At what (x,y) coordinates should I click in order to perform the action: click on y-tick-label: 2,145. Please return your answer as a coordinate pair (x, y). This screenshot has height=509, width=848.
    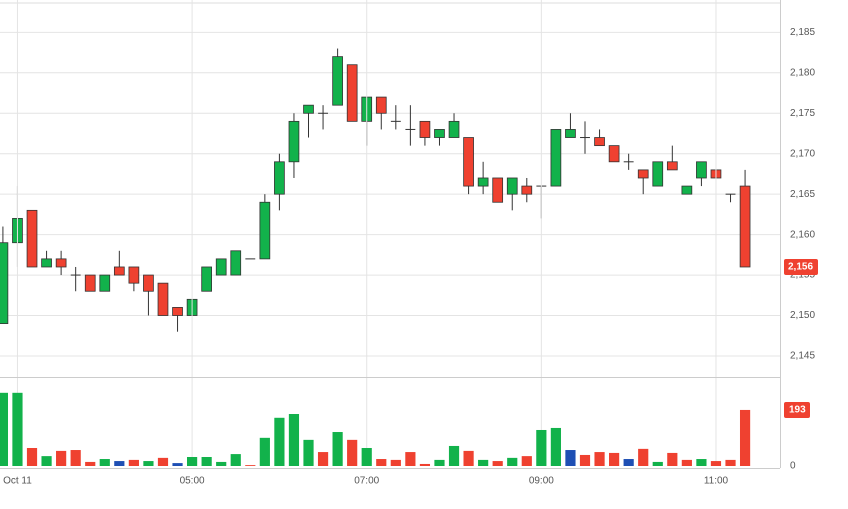
    Looking at the image, I should click on (802, 356).